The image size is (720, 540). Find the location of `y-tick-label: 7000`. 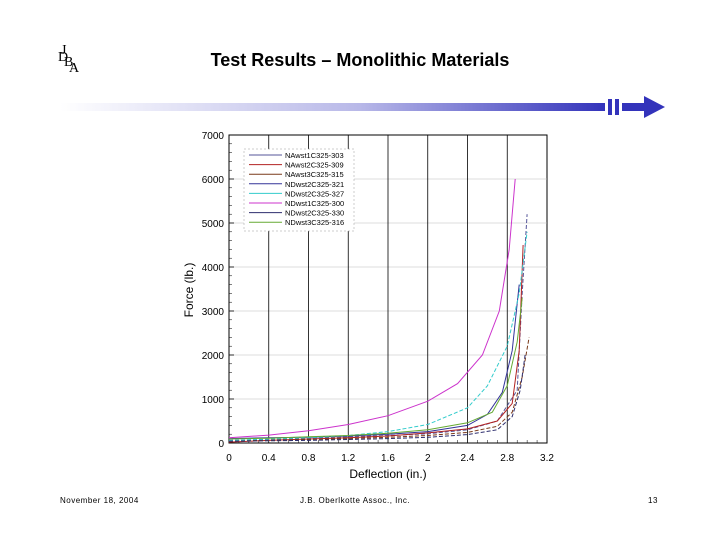

y-tick-label: 7000 is located at coordinates (213, 136).